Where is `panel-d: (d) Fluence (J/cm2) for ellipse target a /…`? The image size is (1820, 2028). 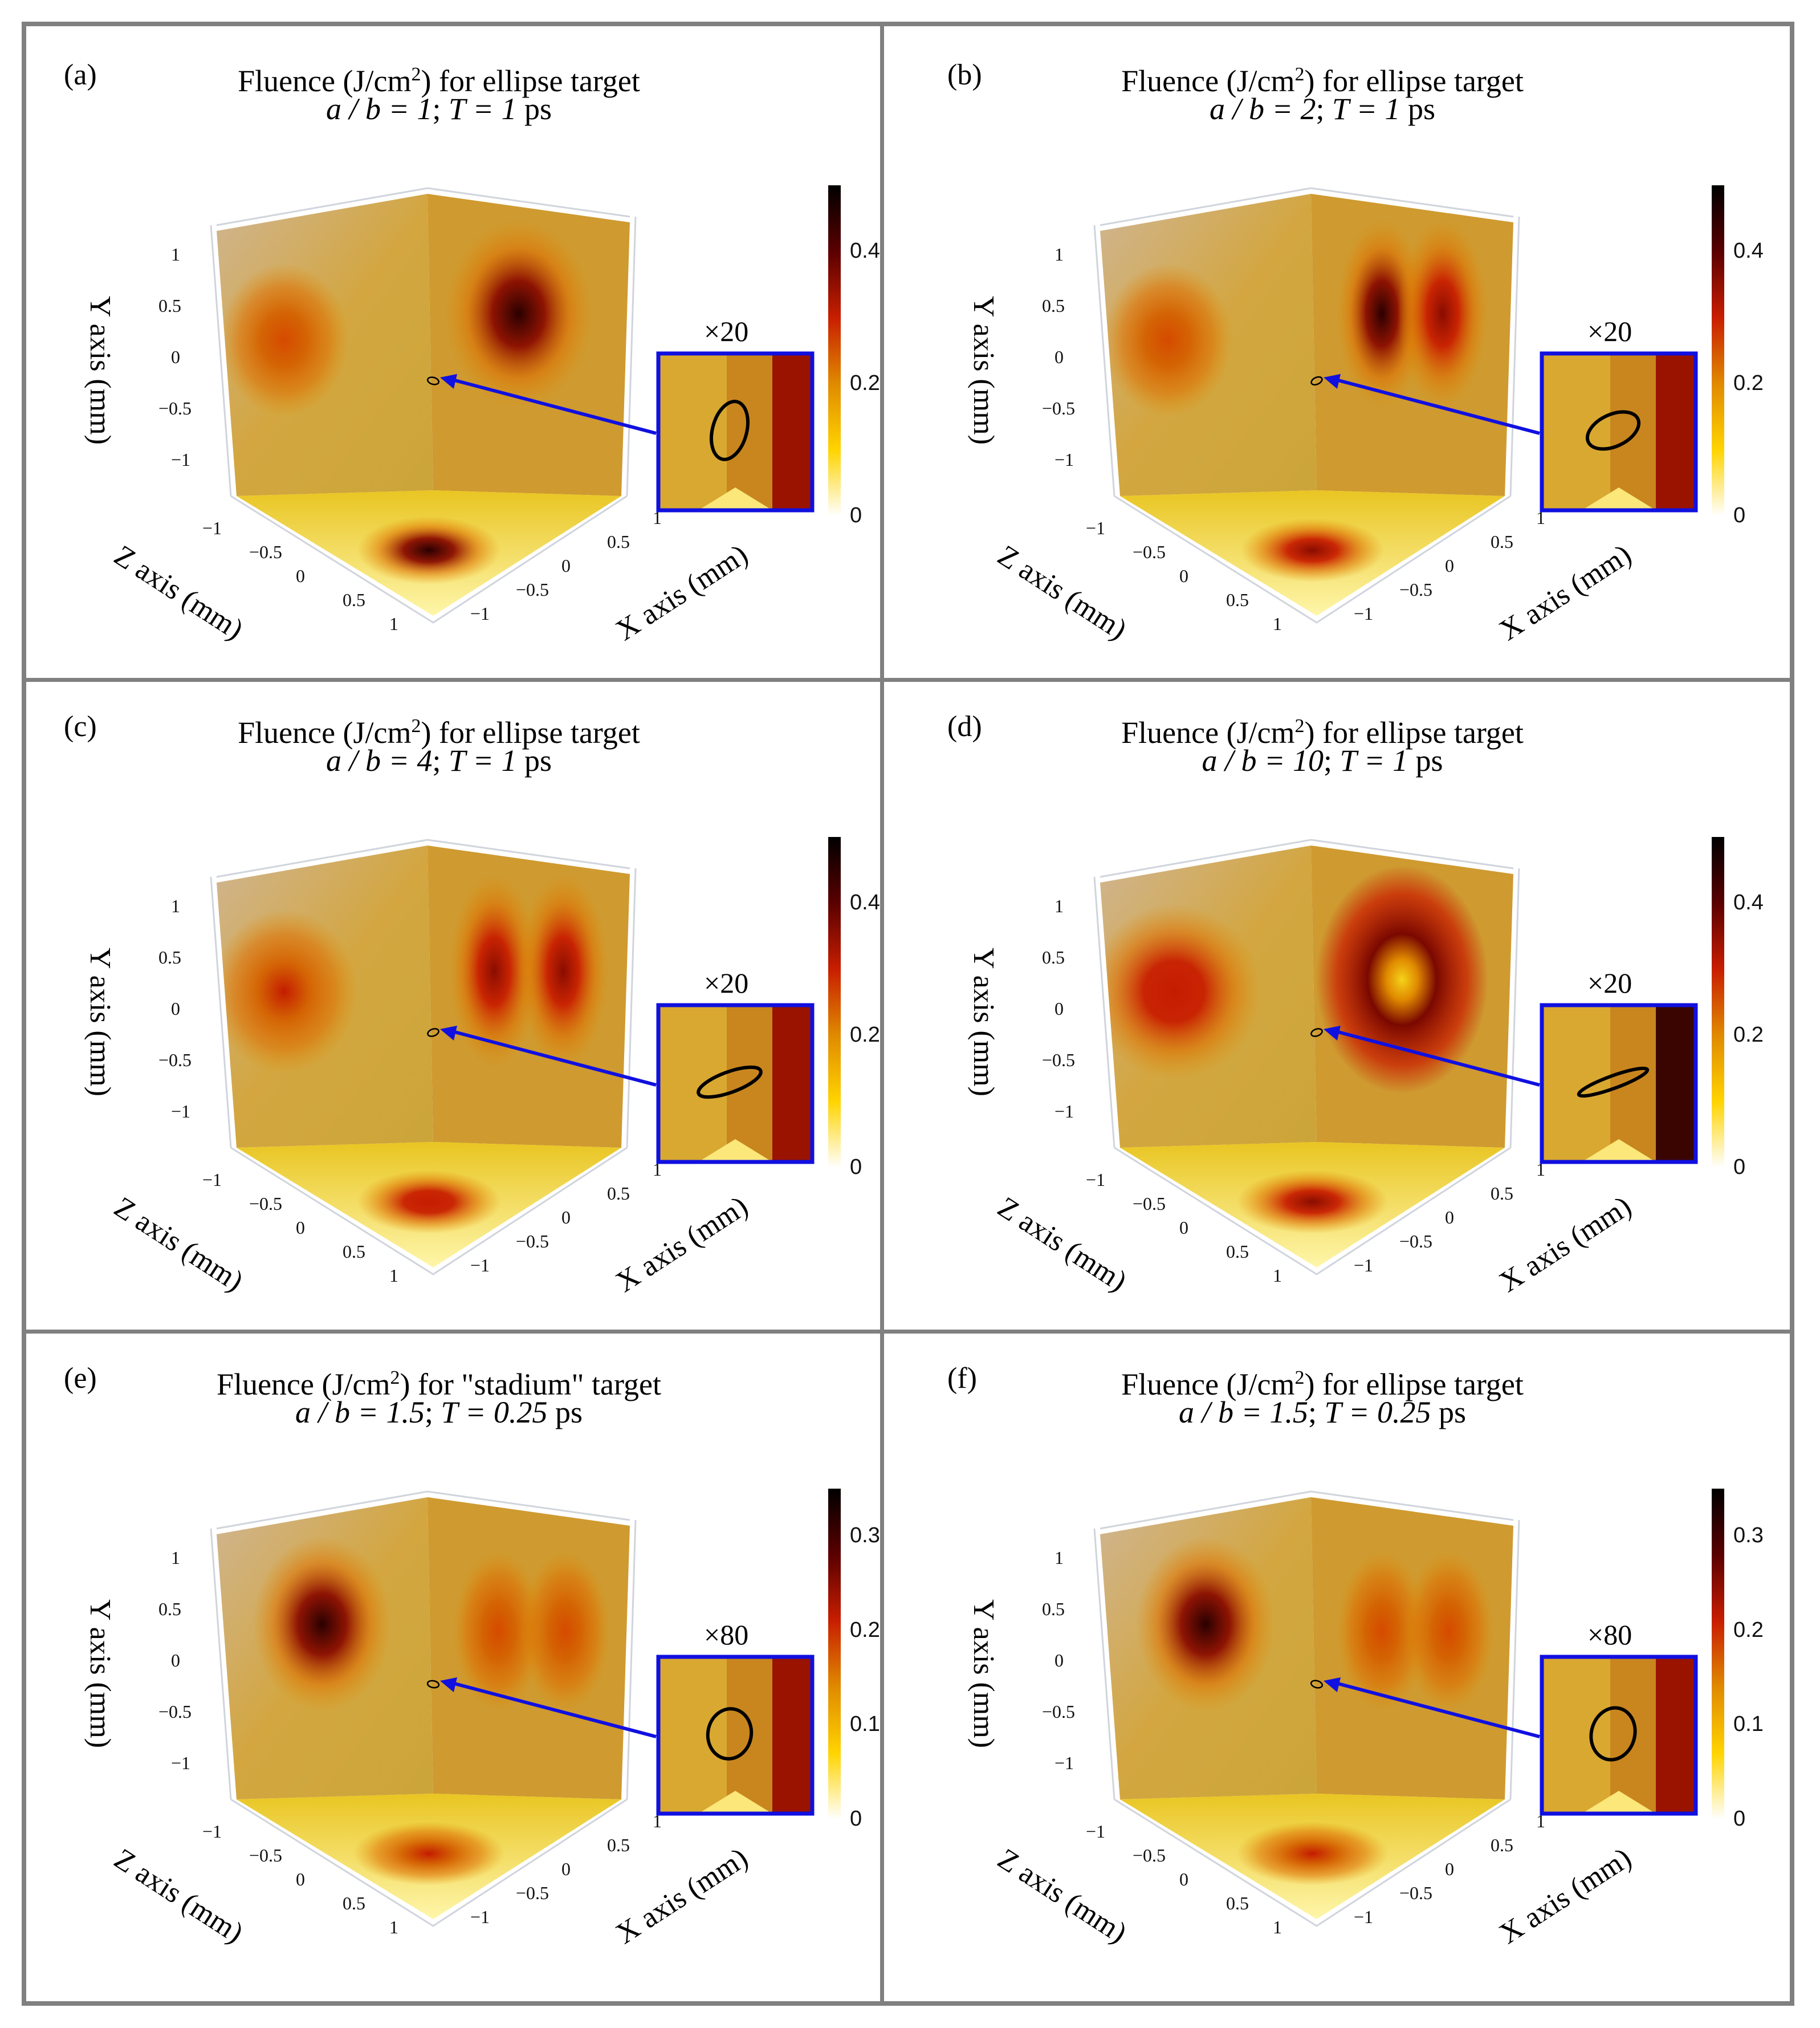 panel-d: (d) Fluence (J/cm2) for ellipse target a /… is located at coordinates (1338, 997).